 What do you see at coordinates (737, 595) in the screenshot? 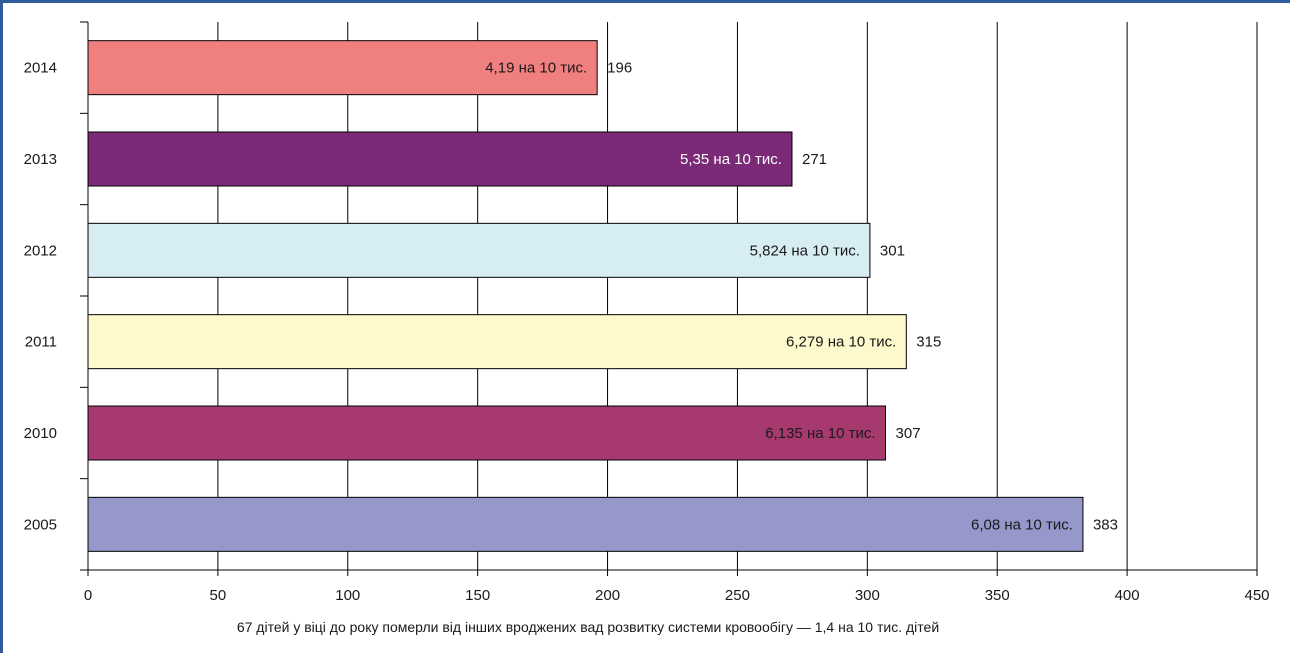
I see `x-tick-label: 250` at bounding box center [737, 595].